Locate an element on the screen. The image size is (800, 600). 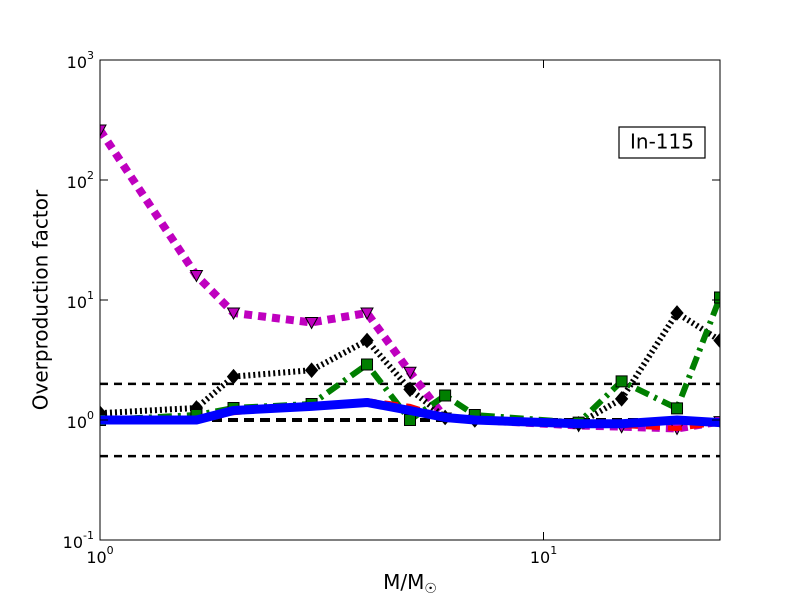
tick-label: 10² is located at coordinates (80, 180).